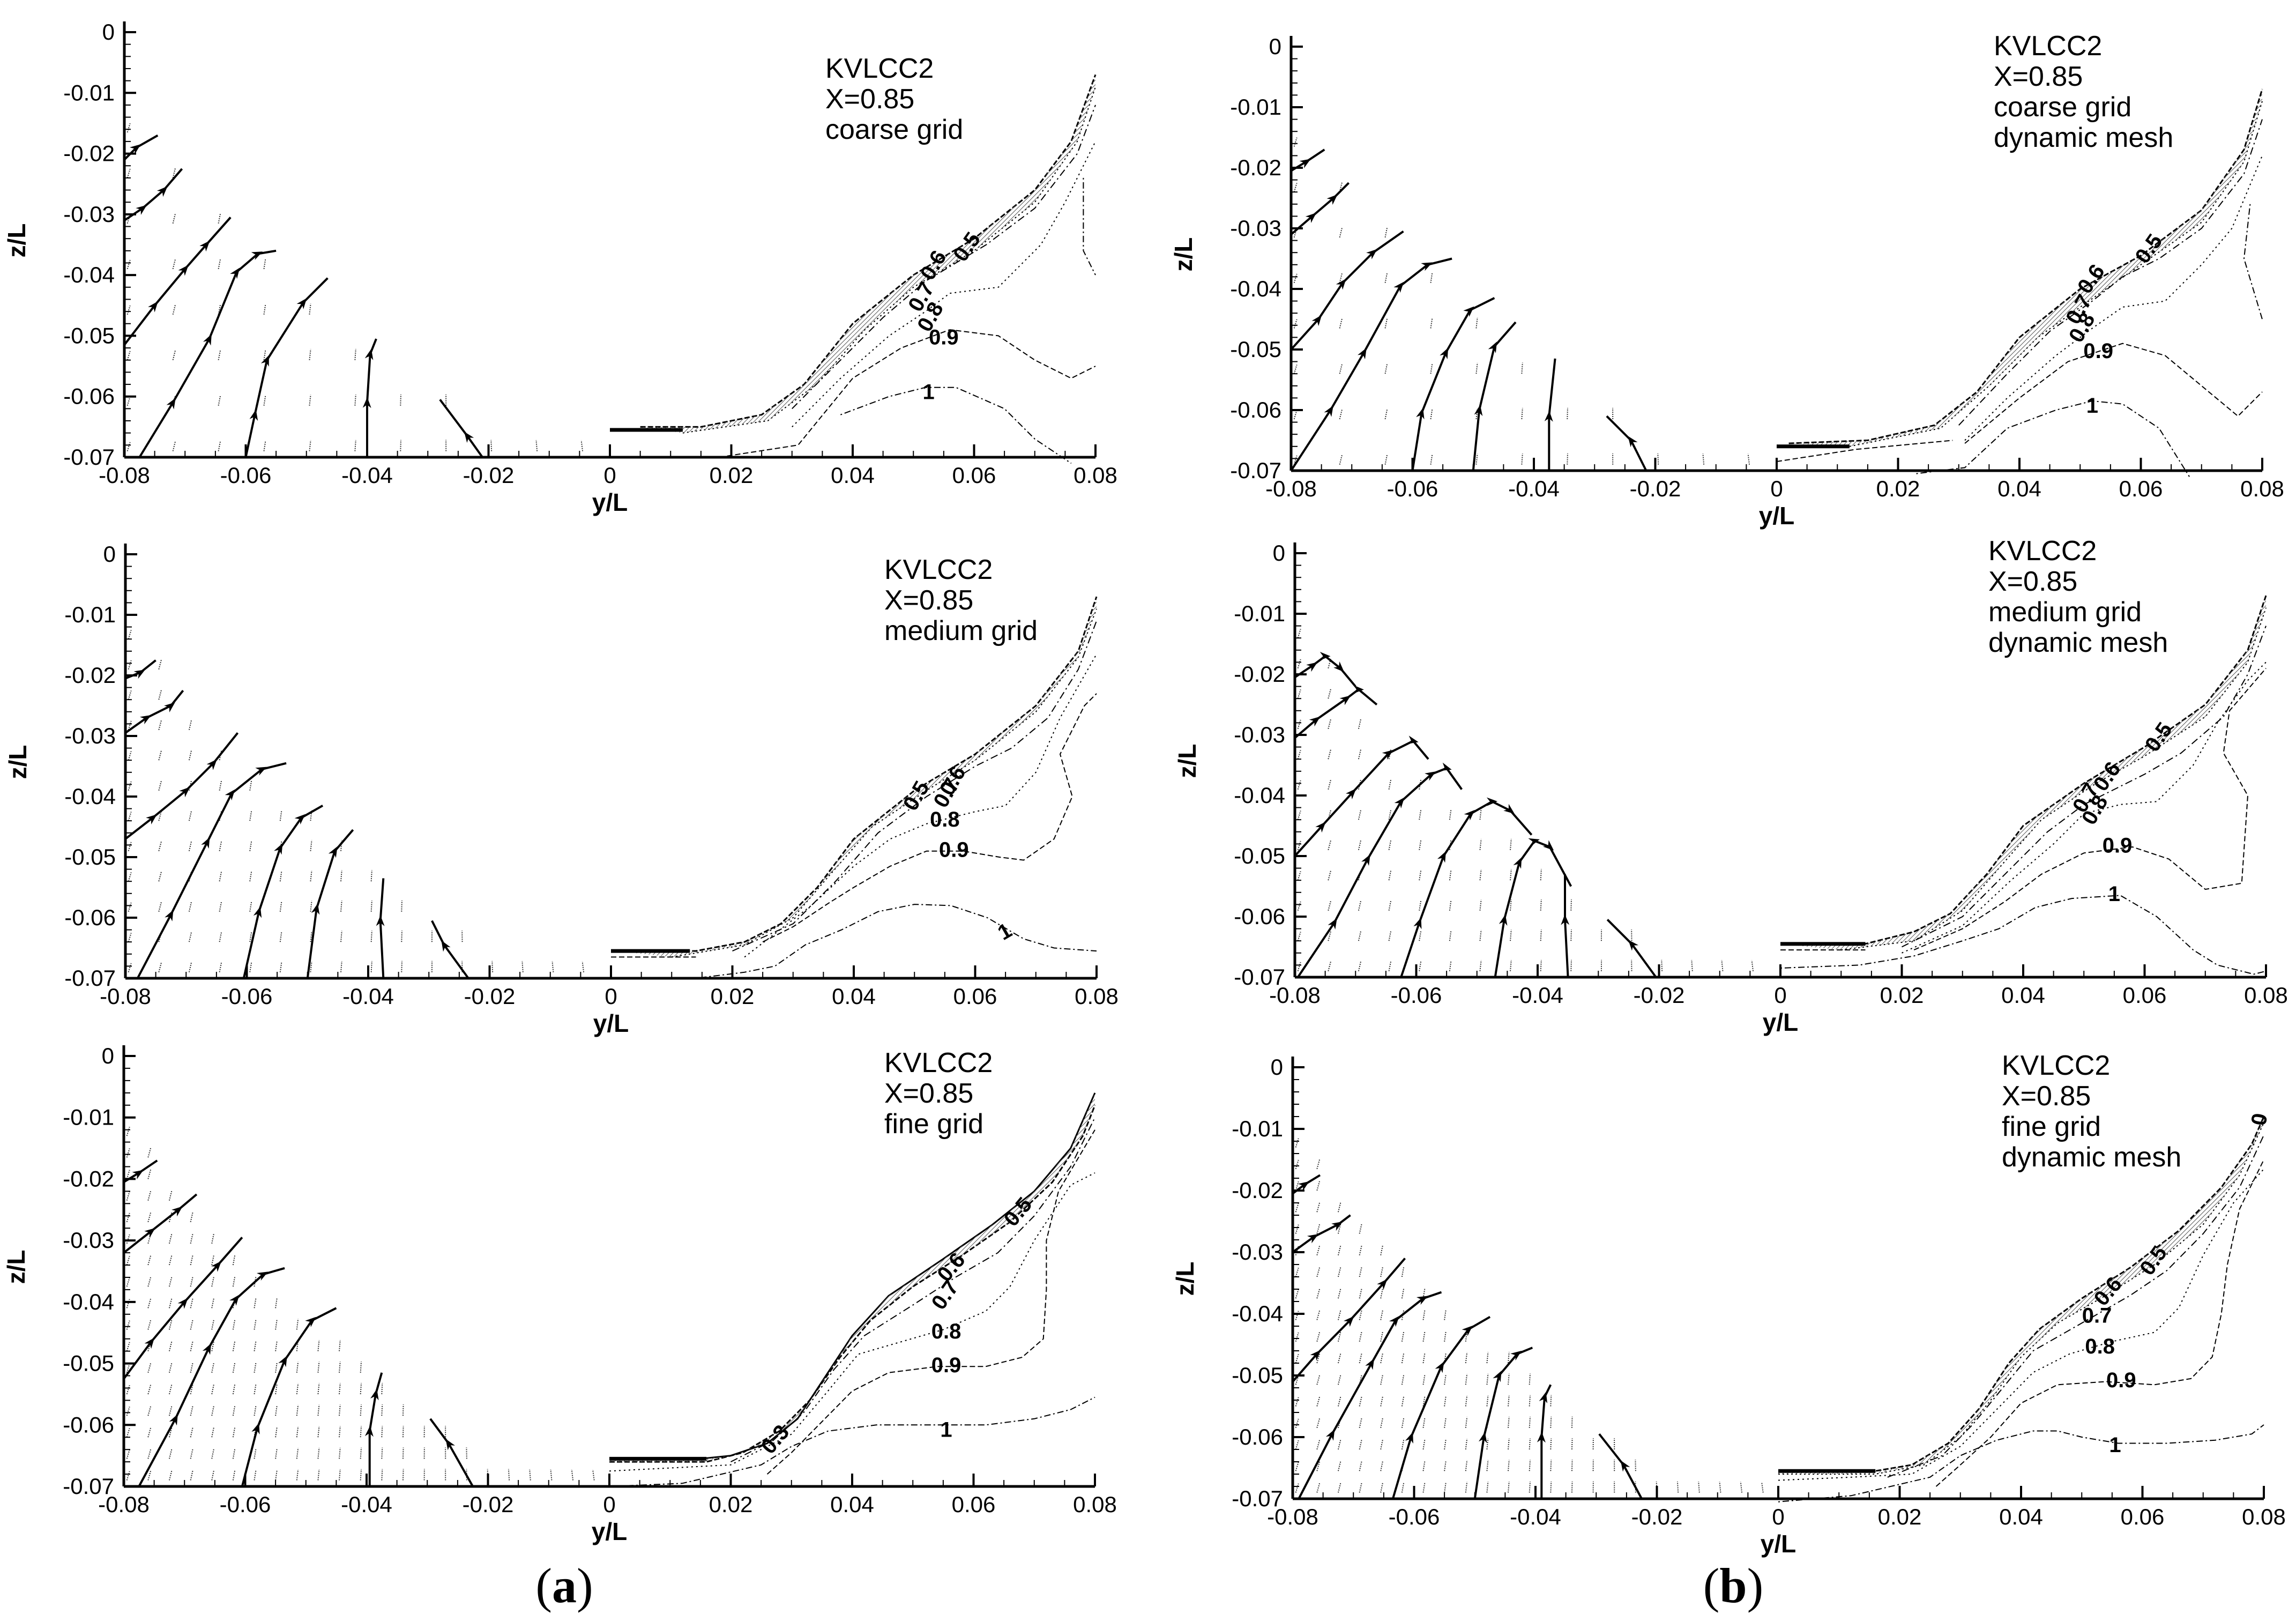 Image resolution: width=2296 pixels, height=1614 pixels. Describe the element at coordinates (2114, 324) in the screenshot. I see `contour-labels: 0.50.60.70.80.91` at that location.